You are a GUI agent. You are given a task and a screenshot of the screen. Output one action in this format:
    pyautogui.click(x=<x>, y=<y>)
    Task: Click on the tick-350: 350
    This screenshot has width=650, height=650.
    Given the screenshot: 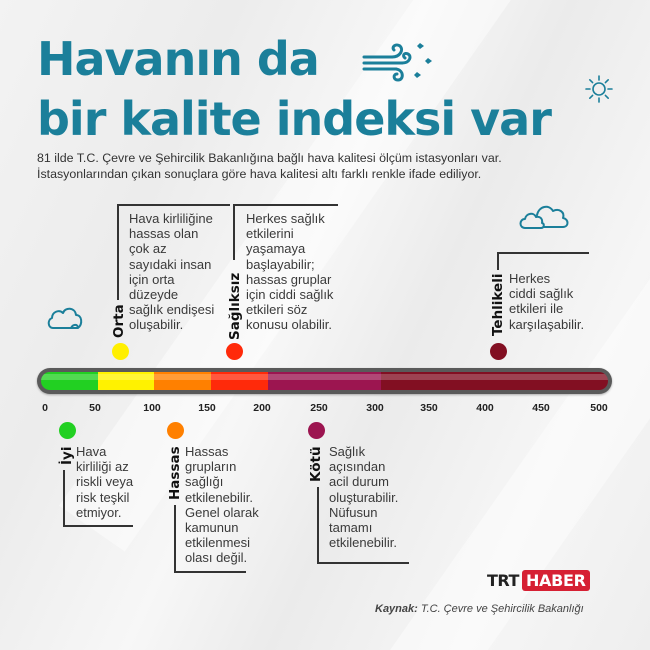 What is the action you would take?
    pyautogui.click(x=429, y=408)
    